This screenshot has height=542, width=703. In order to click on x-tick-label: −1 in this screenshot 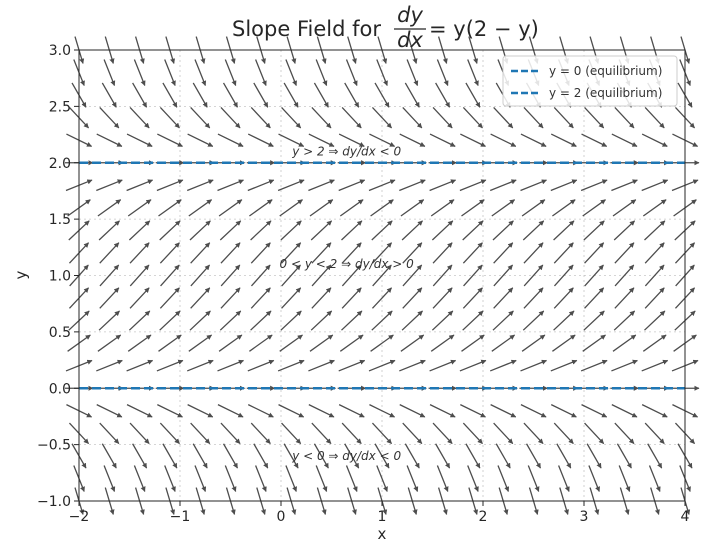, I will do `click(180, 517)`.